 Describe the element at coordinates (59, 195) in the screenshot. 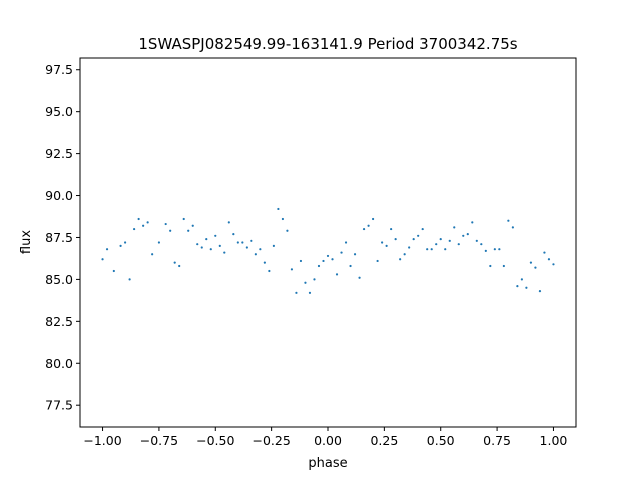

I see `y-tick-label: 90.0` at that location.